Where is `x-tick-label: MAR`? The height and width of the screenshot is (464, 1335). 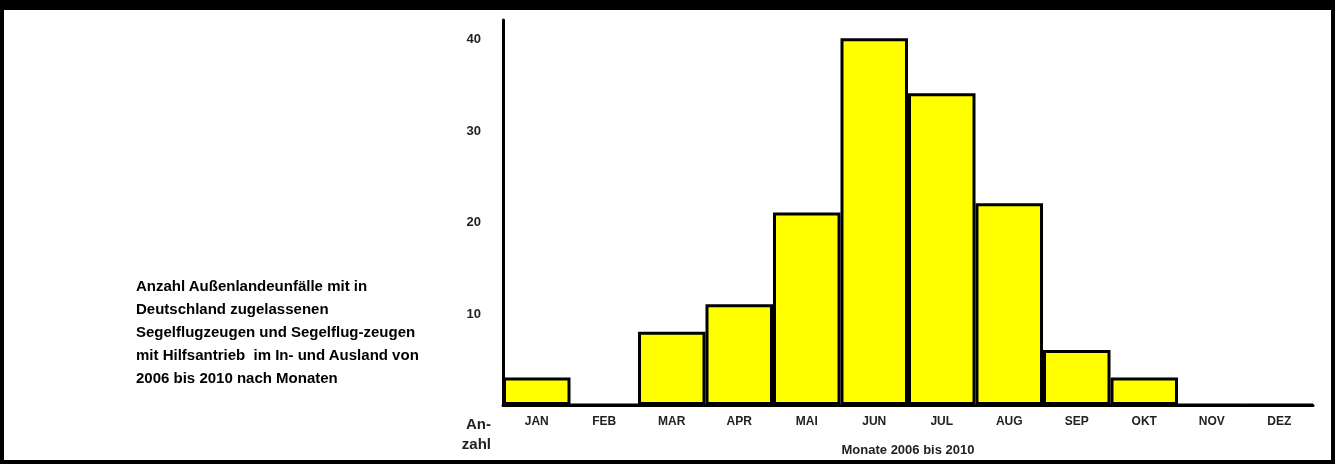
x-tick-label: MAR is located at coordinates (672, 421).